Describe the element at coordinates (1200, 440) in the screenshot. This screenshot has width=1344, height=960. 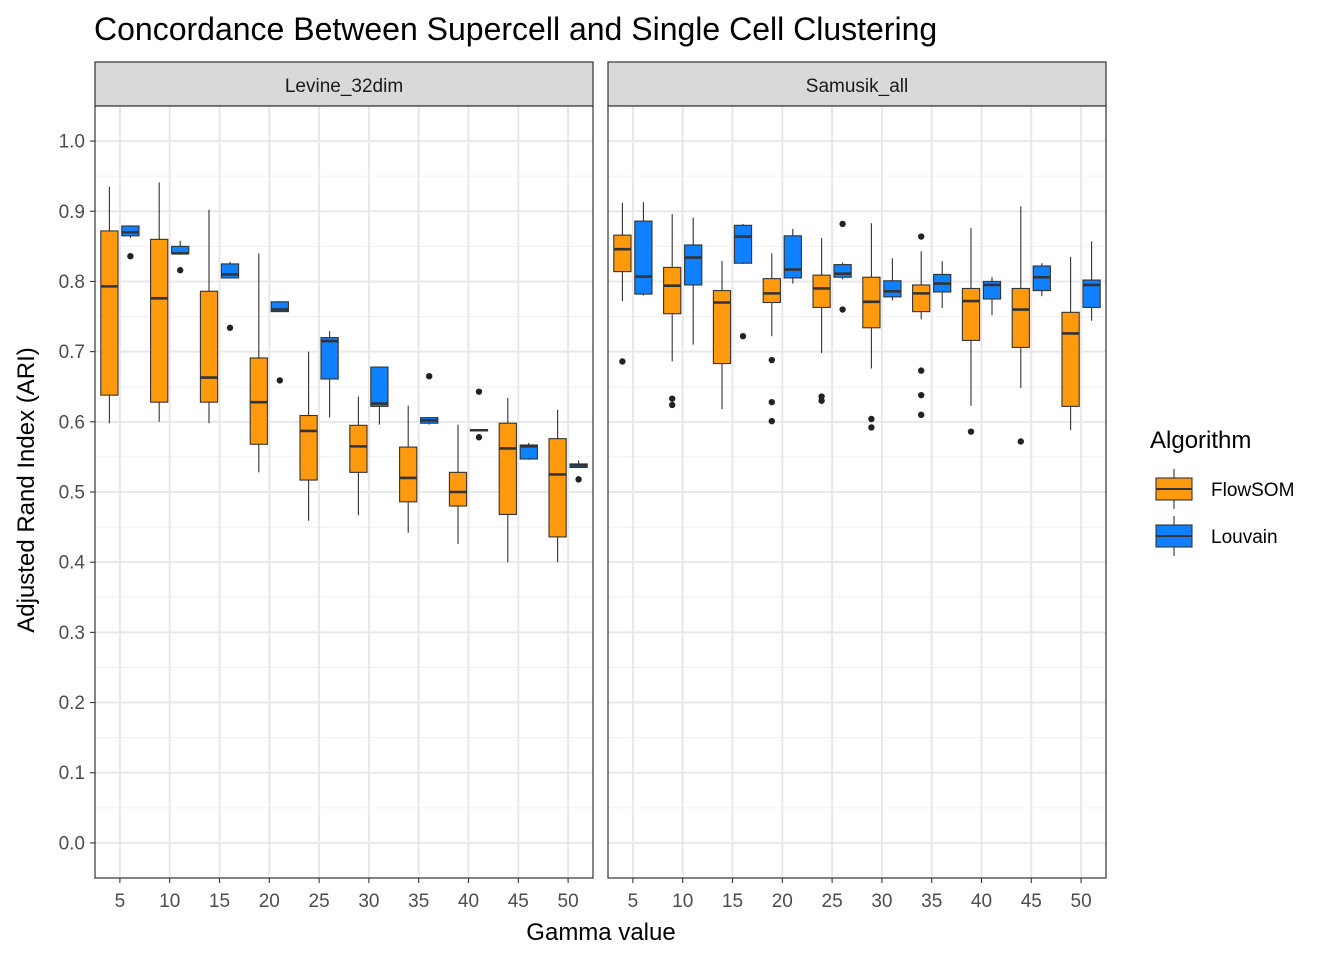
I see `legend-title: Algorithm` at that location.